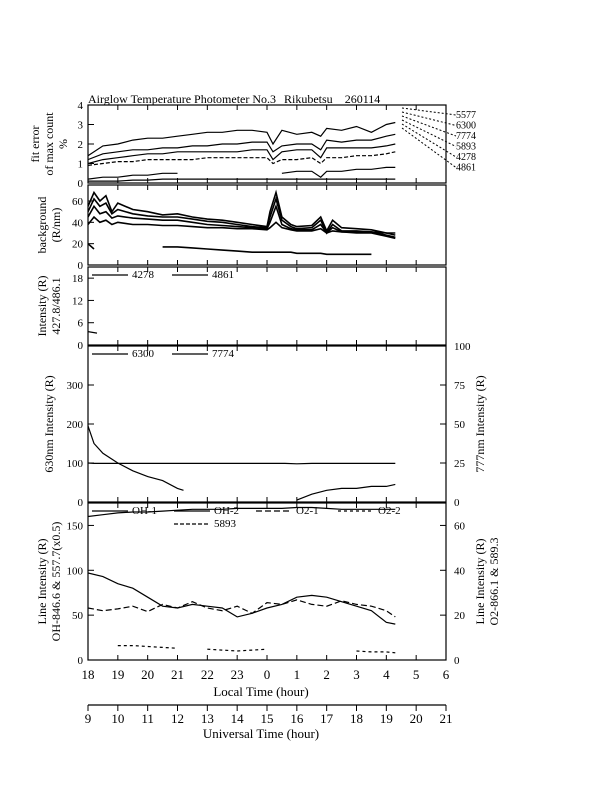 Image resolution: width=612 pixels, height=792 pixels. I want to click on universal-time-tick: 14, so click(238, 718).